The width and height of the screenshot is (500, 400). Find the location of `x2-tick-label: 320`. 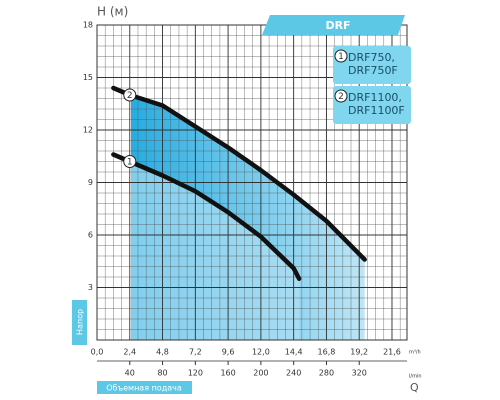

x2-tick-label: 320 is located at coordinates (359, 373).